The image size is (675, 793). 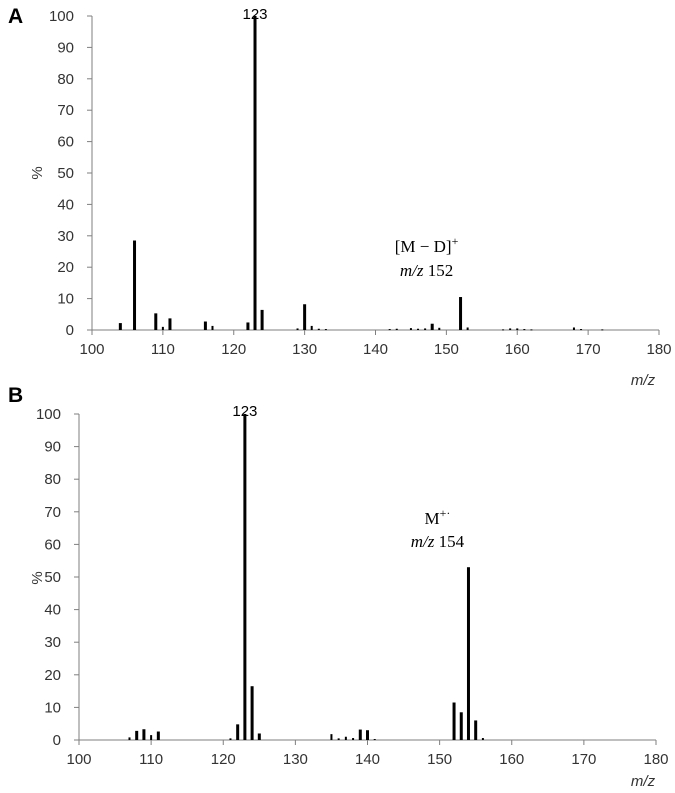 I want to click on panel-label: B, so click(x=15, y=395).